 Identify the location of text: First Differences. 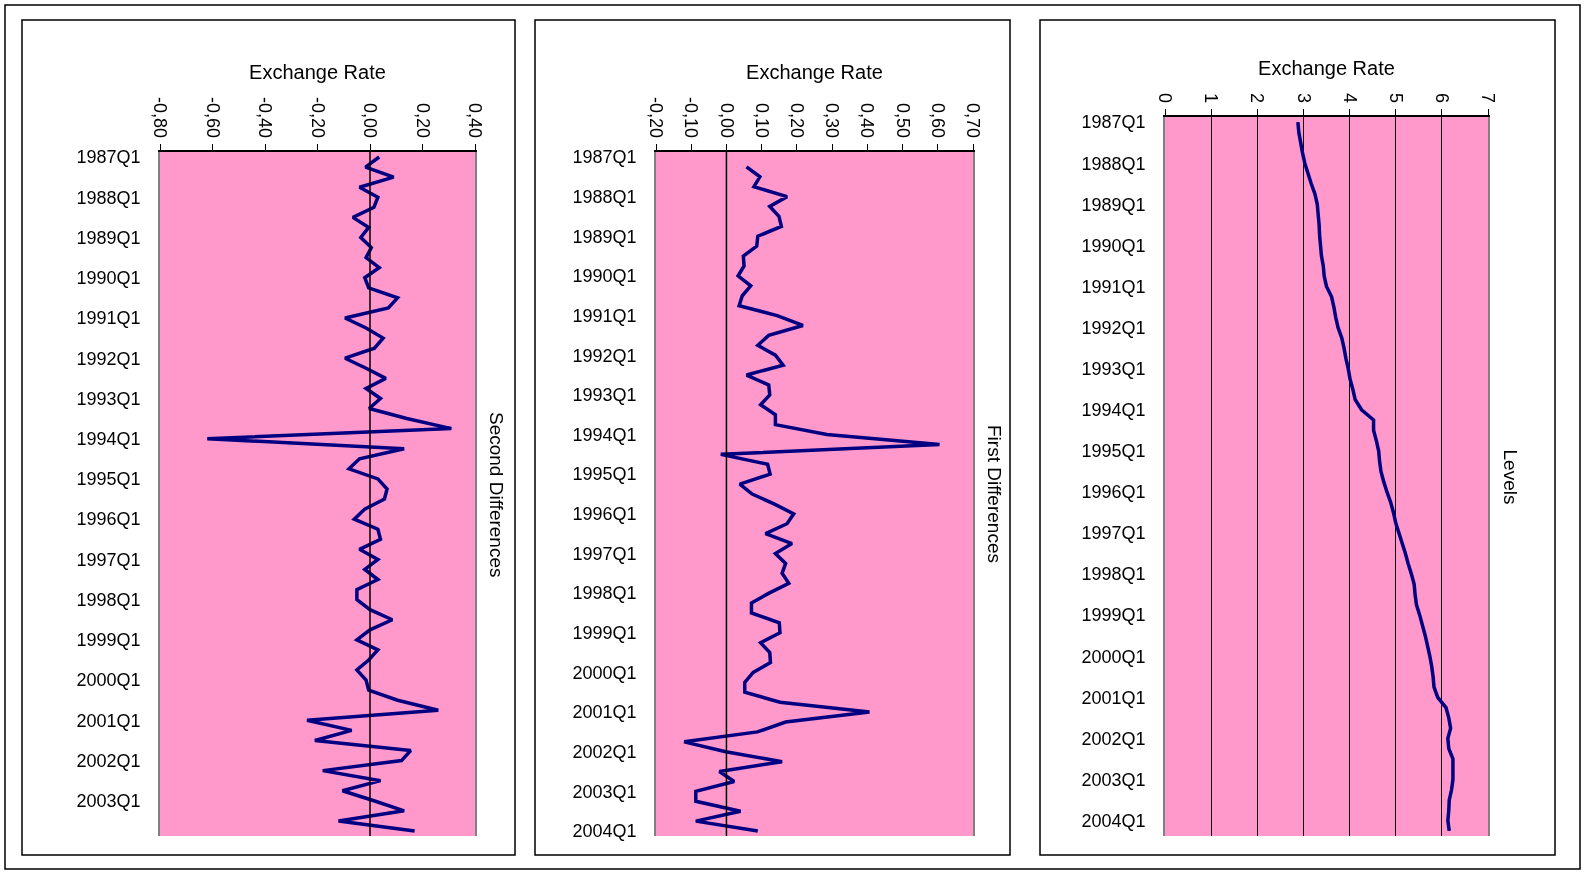
(994, 494).